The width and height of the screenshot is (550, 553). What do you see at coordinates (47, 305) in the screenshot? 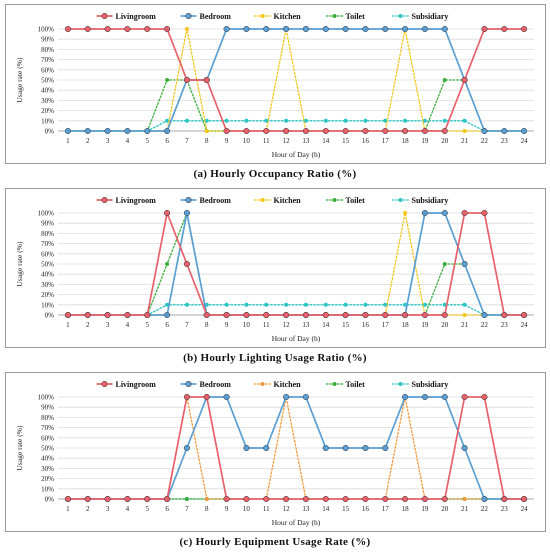
I see `y-tick-label: 10%` at bounding box center [47, 305].